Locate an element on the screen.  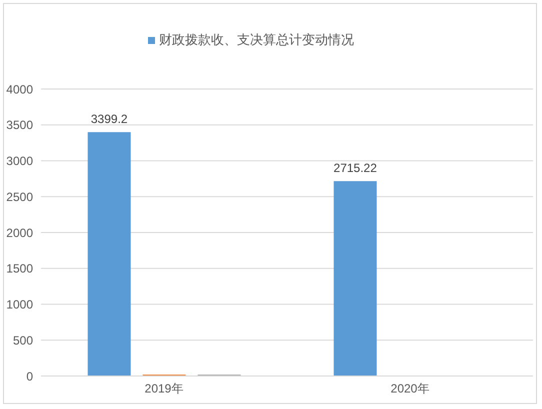
data-label: 2715.22 is located at coordinates (356, 168).